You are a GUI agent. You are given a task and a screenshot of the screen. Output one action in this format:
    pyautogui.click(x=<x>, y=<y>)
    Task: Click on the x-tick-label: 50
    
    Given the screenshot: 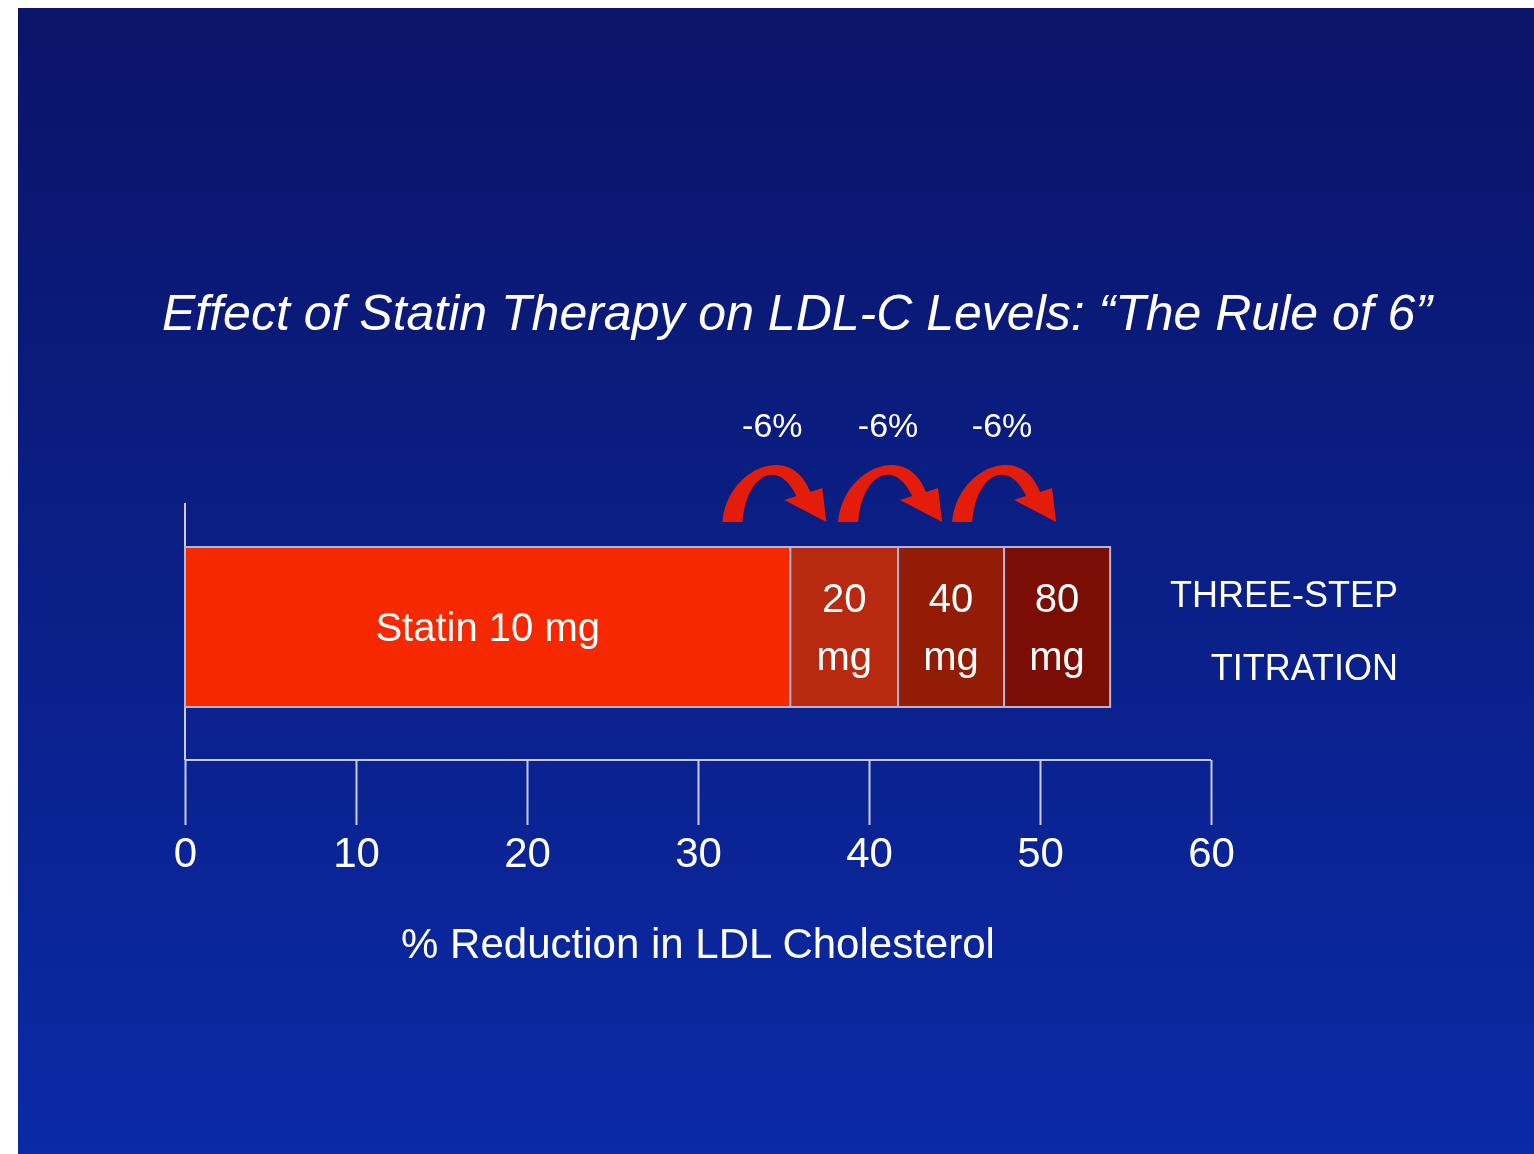 What is the action you would take?
    pyautogui.click(x=1040, y=852)
    